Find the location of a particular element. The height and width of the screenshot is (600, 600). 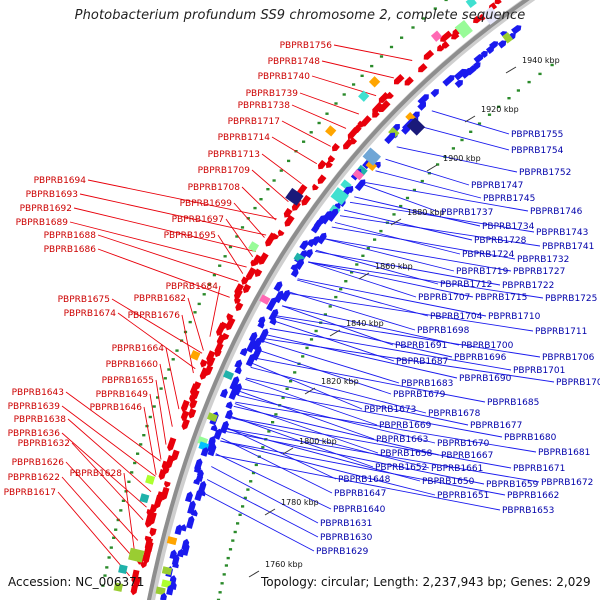

reverse-gene-label: PBPRB1743 is located at coordinates (562, 233).